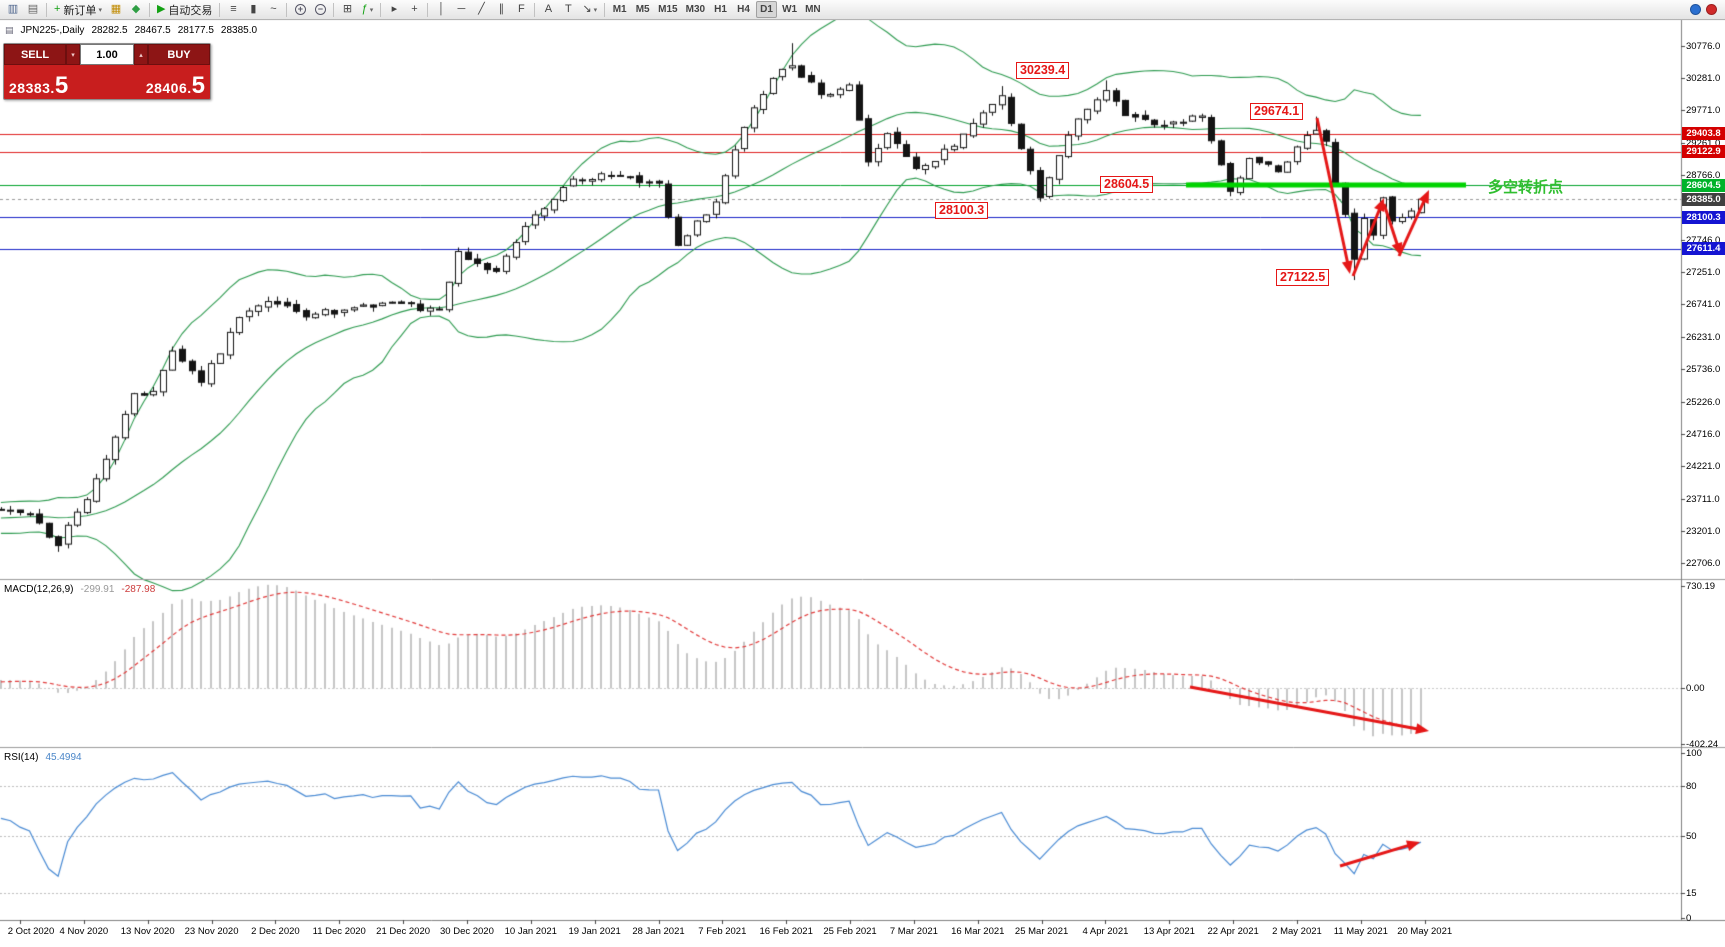 The width and height of the screenshot is (1725, 947). Describe the element at coordinates (273, 9) in the screenshot. I see `toolbar-line-chart-button: ~` at that location.